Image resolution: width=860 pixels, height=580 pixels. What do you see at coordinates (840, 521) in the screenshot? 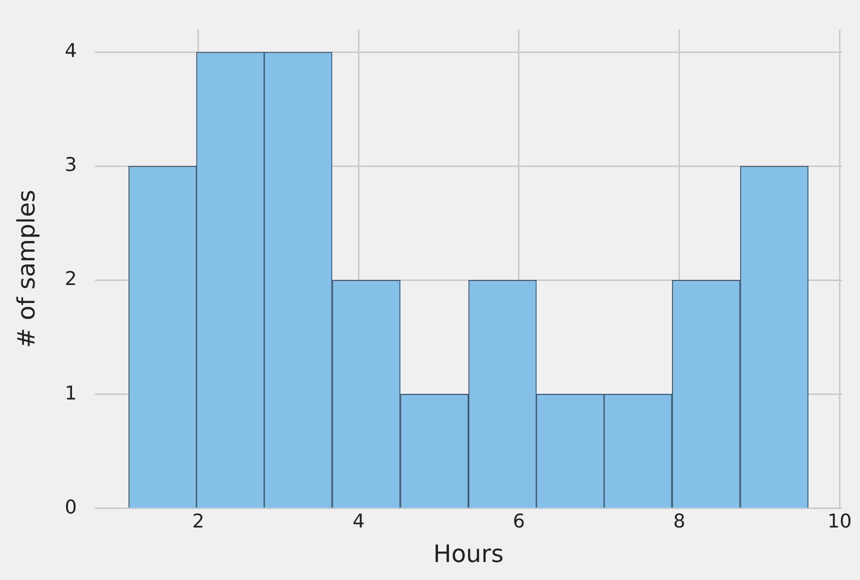
I see `x-tick-label: 10` at bounding box center [840, 521].